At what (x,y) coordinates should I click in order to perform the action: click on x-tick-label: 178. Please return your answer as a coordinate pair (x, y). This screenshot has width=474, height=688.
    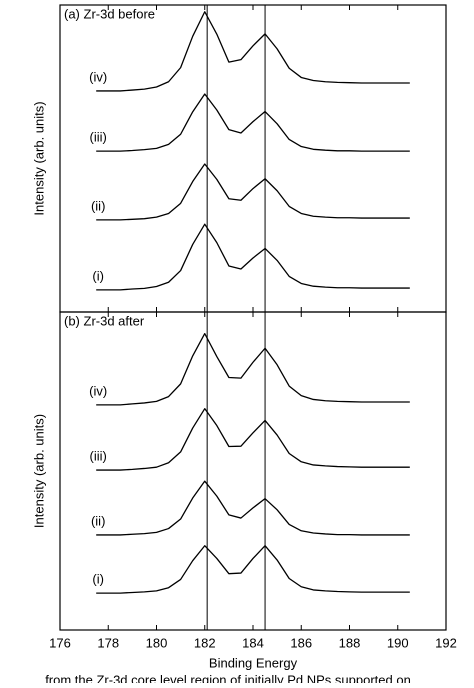
    Looking at the image, I should click on (108, 642).